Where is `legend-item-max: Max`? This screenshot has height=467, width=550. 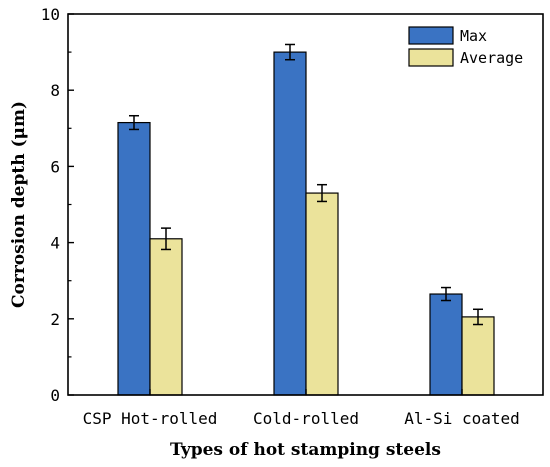
legend-item-max: Max is located at coordinates (447, 35).